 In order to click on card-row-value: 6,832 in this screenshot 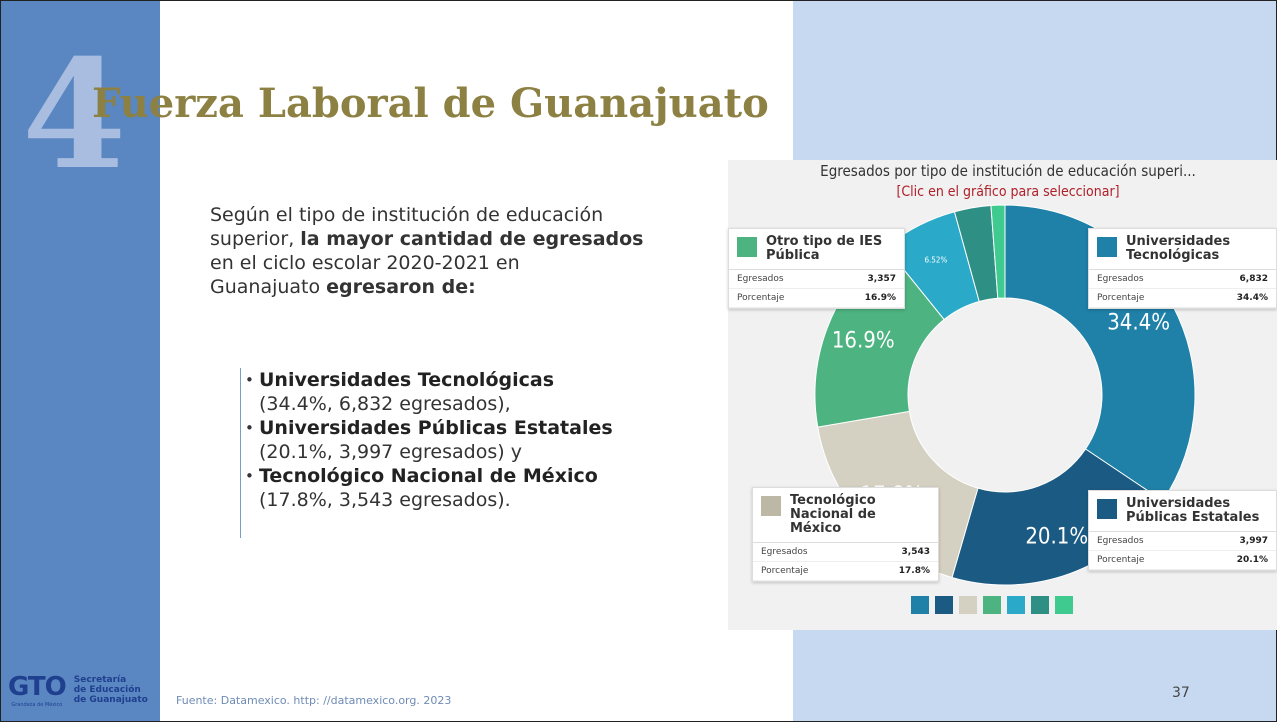, I will do `click(1253, 279)`.